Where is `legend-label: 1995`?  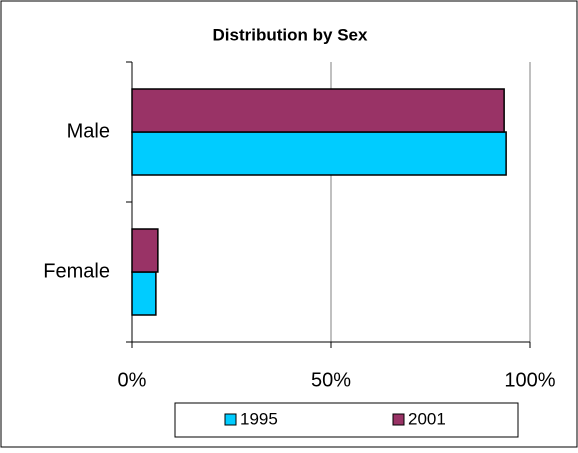 legend-label: 1995 is located at coordinates (259, 418).